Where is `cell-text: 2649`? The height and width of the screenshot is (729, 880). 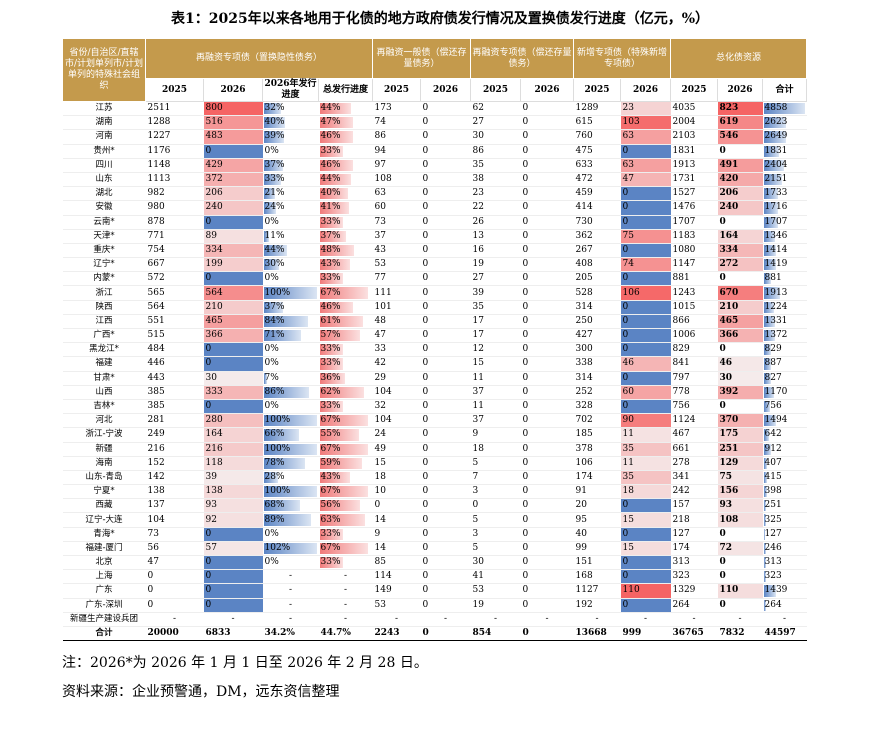 cell-text: 2649 is located at coordinates (776, 136).